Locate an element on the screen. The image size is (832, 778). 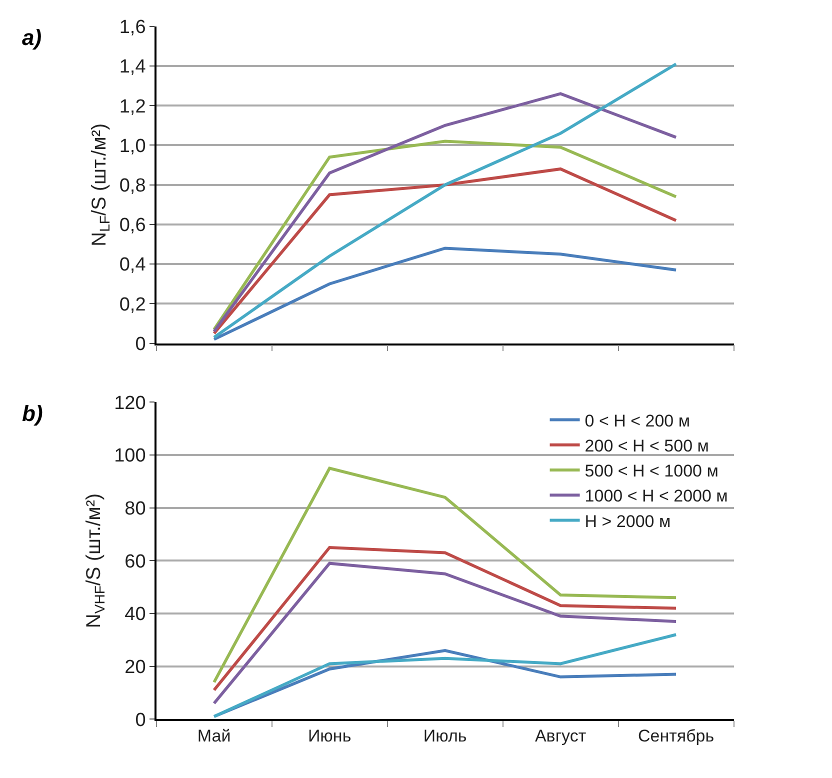
y-tick-label: 60 is located at coordinates (135, 561).